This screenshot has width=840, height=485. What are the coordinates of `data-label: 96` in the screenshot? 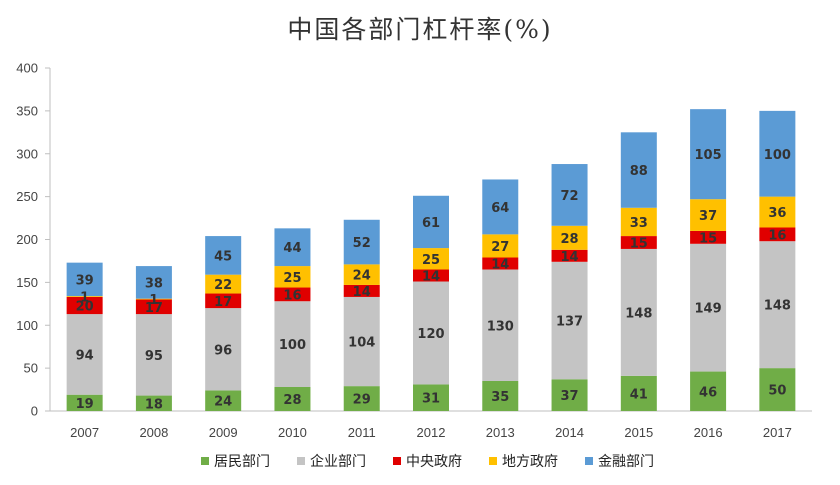 It's located at (223, 350).